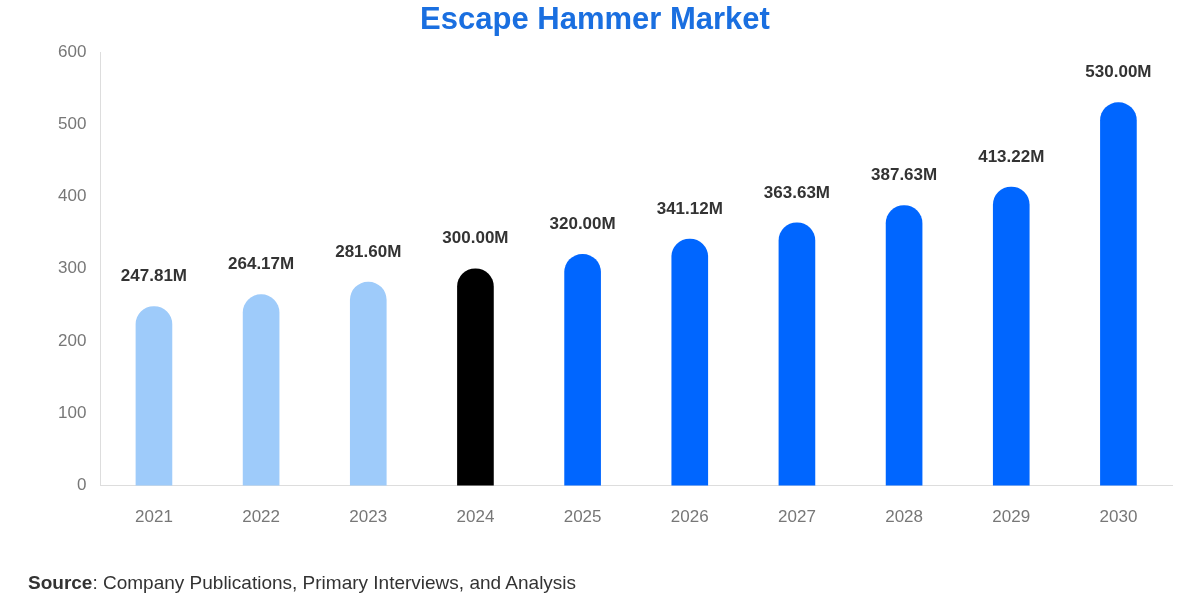 This screenshot has width=1200, height=600. Describe the element at coordinates (72, 123) in the screenshot. I see `y-tick-label: 500` at that location.